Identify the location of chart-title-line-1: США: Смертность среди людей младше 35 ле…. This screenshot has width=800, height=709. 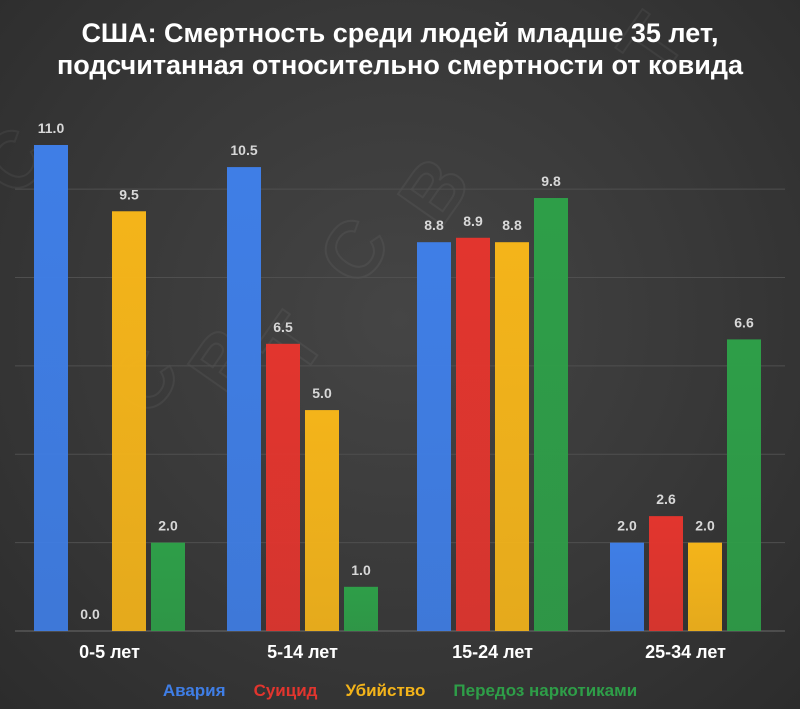
(400, 33).